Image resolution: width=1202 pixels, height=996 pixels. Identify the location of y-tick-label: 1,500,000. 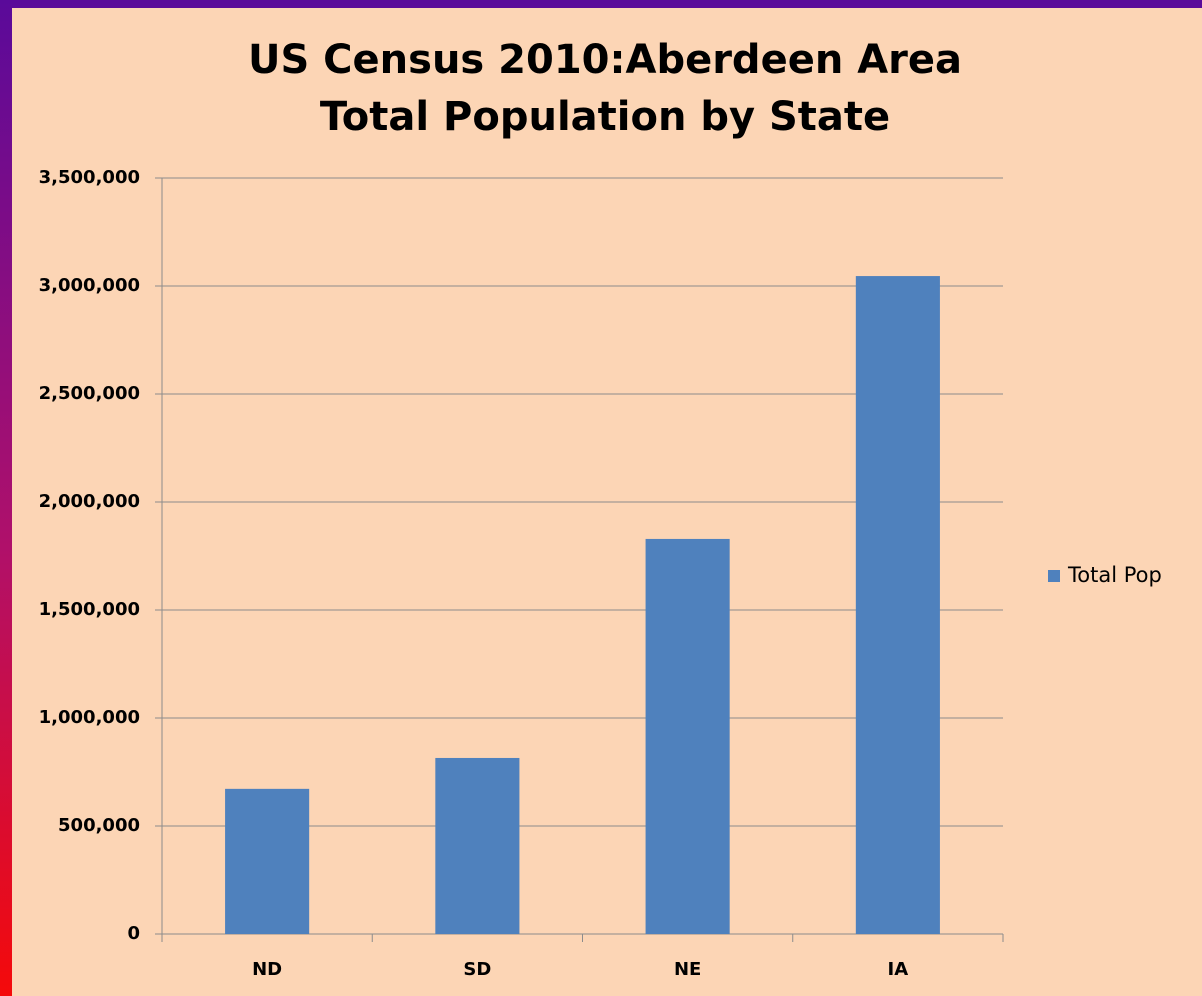
(89, 609).